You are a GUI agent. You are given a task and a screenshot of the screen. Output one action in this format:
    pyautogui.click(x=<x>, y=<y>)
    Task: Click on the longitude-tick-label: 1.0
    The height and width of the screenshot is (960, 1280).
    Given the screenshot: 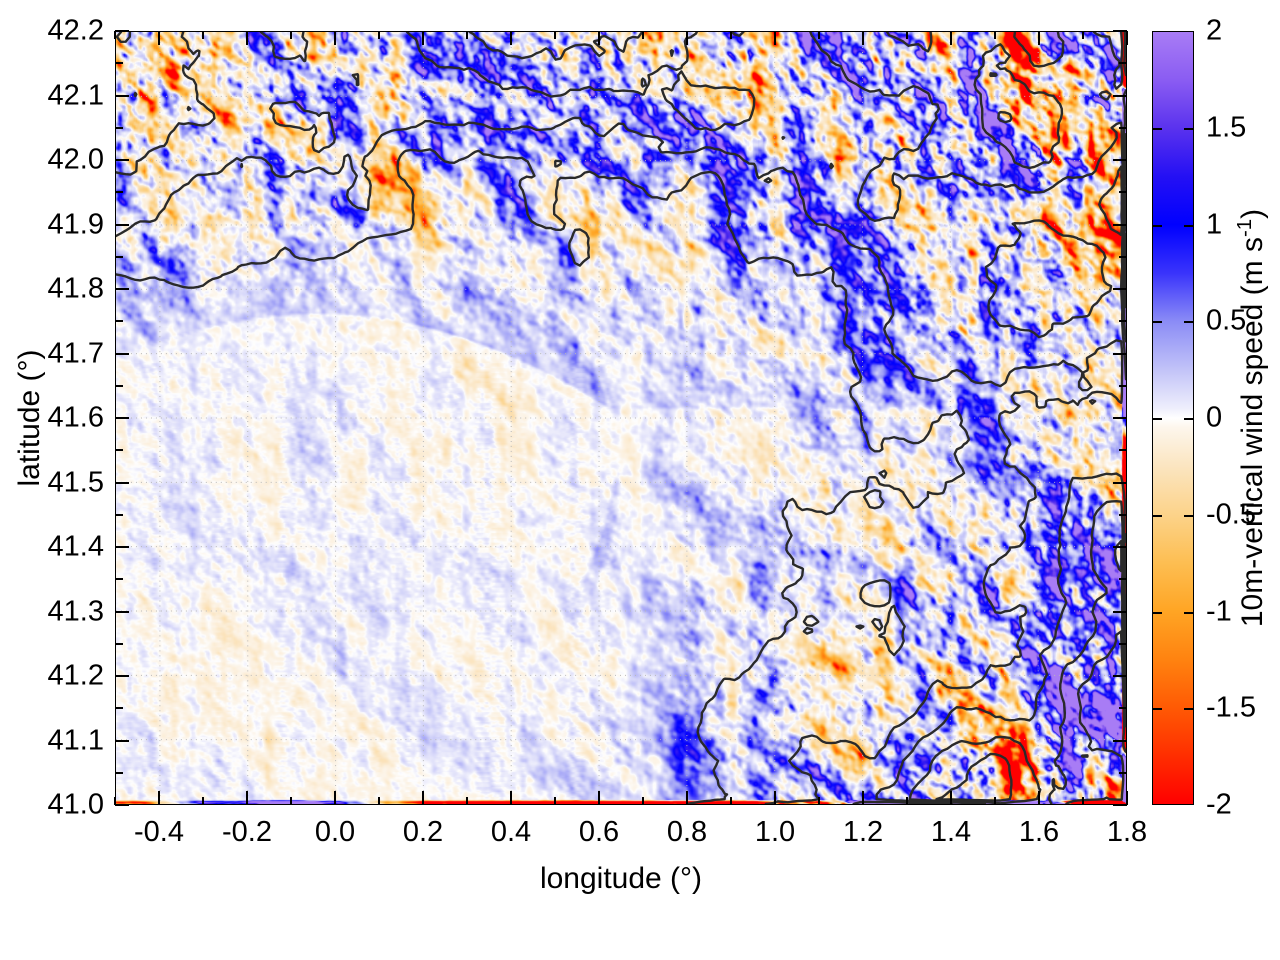 What is the action you would take?
    pyautogui.click(x=775, y=832)
    